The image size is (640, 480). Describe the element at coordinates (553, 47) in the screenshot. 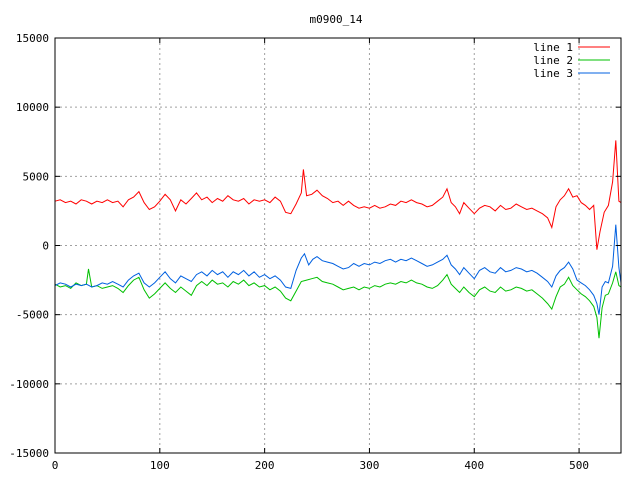

I see `legend-label-1: line 1` at that location.